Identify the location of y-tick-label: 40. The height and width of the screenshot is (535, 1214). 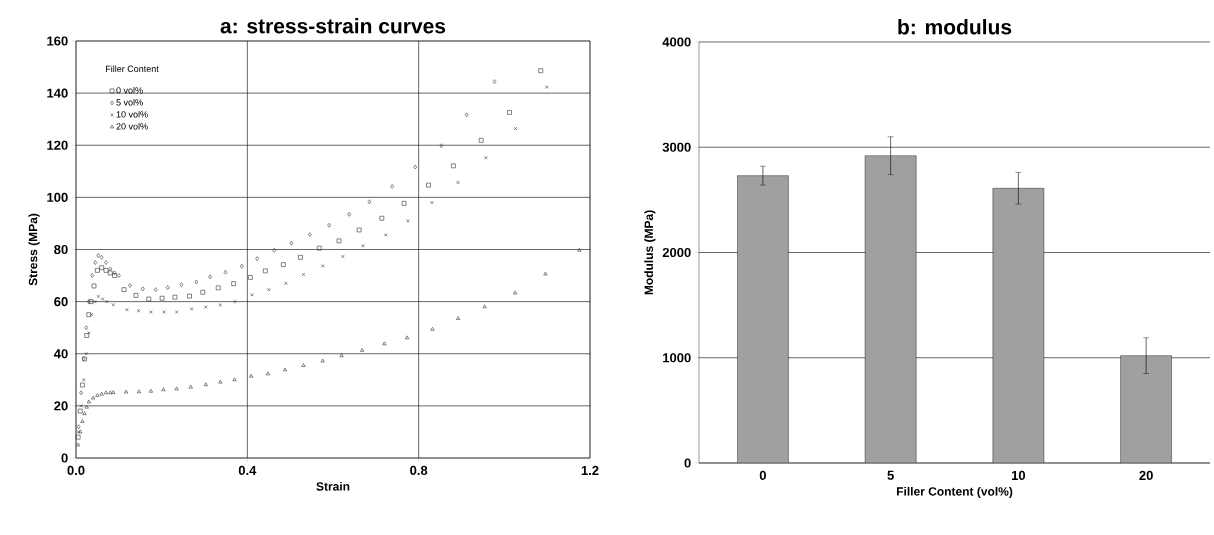
(60, 354).